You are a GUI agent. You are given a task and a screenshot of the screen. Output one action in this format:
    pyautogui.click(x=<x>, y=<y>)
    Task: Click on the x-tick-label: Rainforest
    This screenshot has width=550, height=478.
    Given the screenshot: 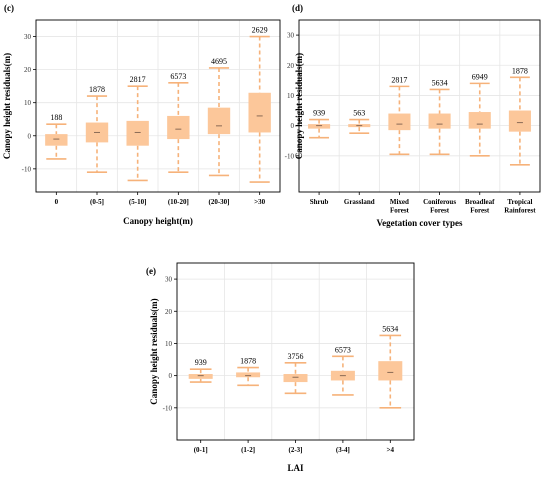 What is the action you would take?
    pyautogui.click(x=520, y=211)
    